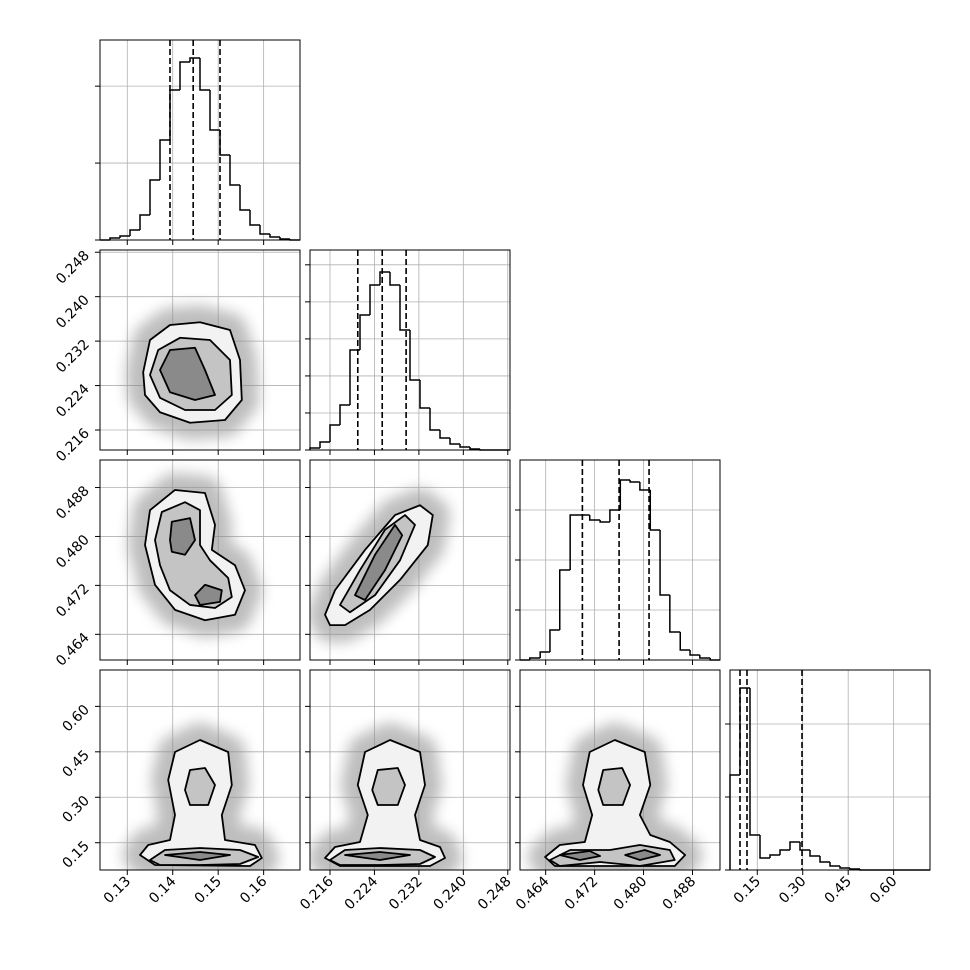 This screenshot has height=970, width=970. I want to click on y-tick-label: 0.480, so click(73, 552).